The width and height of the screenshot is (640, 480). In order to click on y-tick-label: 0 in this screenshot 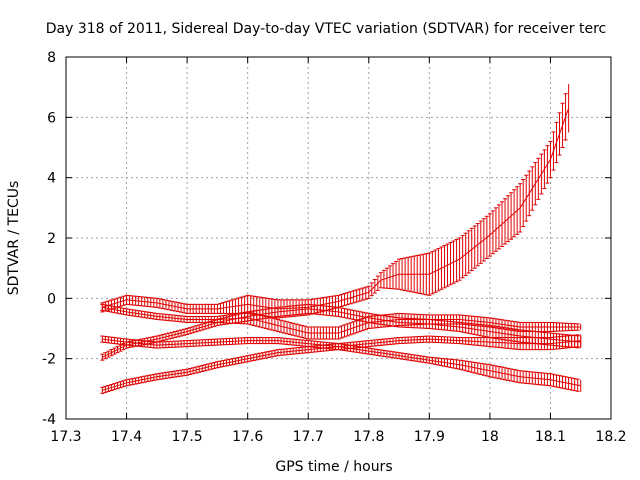, I will do `click(51, 299)`.